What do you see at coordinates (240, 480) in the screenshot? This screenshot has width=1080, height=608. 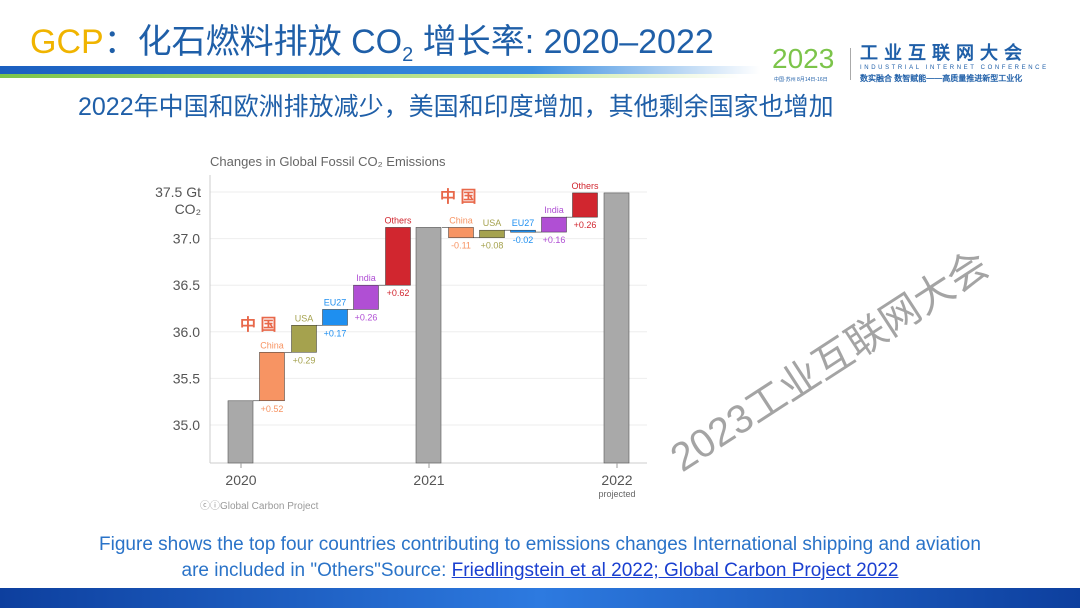 I see `x-tick-label: 2020` at bounding box center [240, 480].